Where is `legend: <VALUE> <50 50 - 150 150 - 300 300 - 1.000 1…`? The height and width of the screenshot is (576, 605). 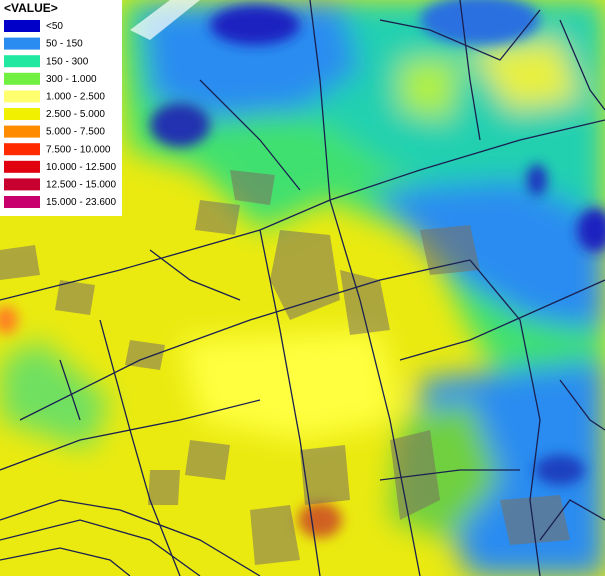 legend: <VALUE> <50 50 - 150 150 - 300 300 - 1.000 1… is located at coordinates (61, 108).